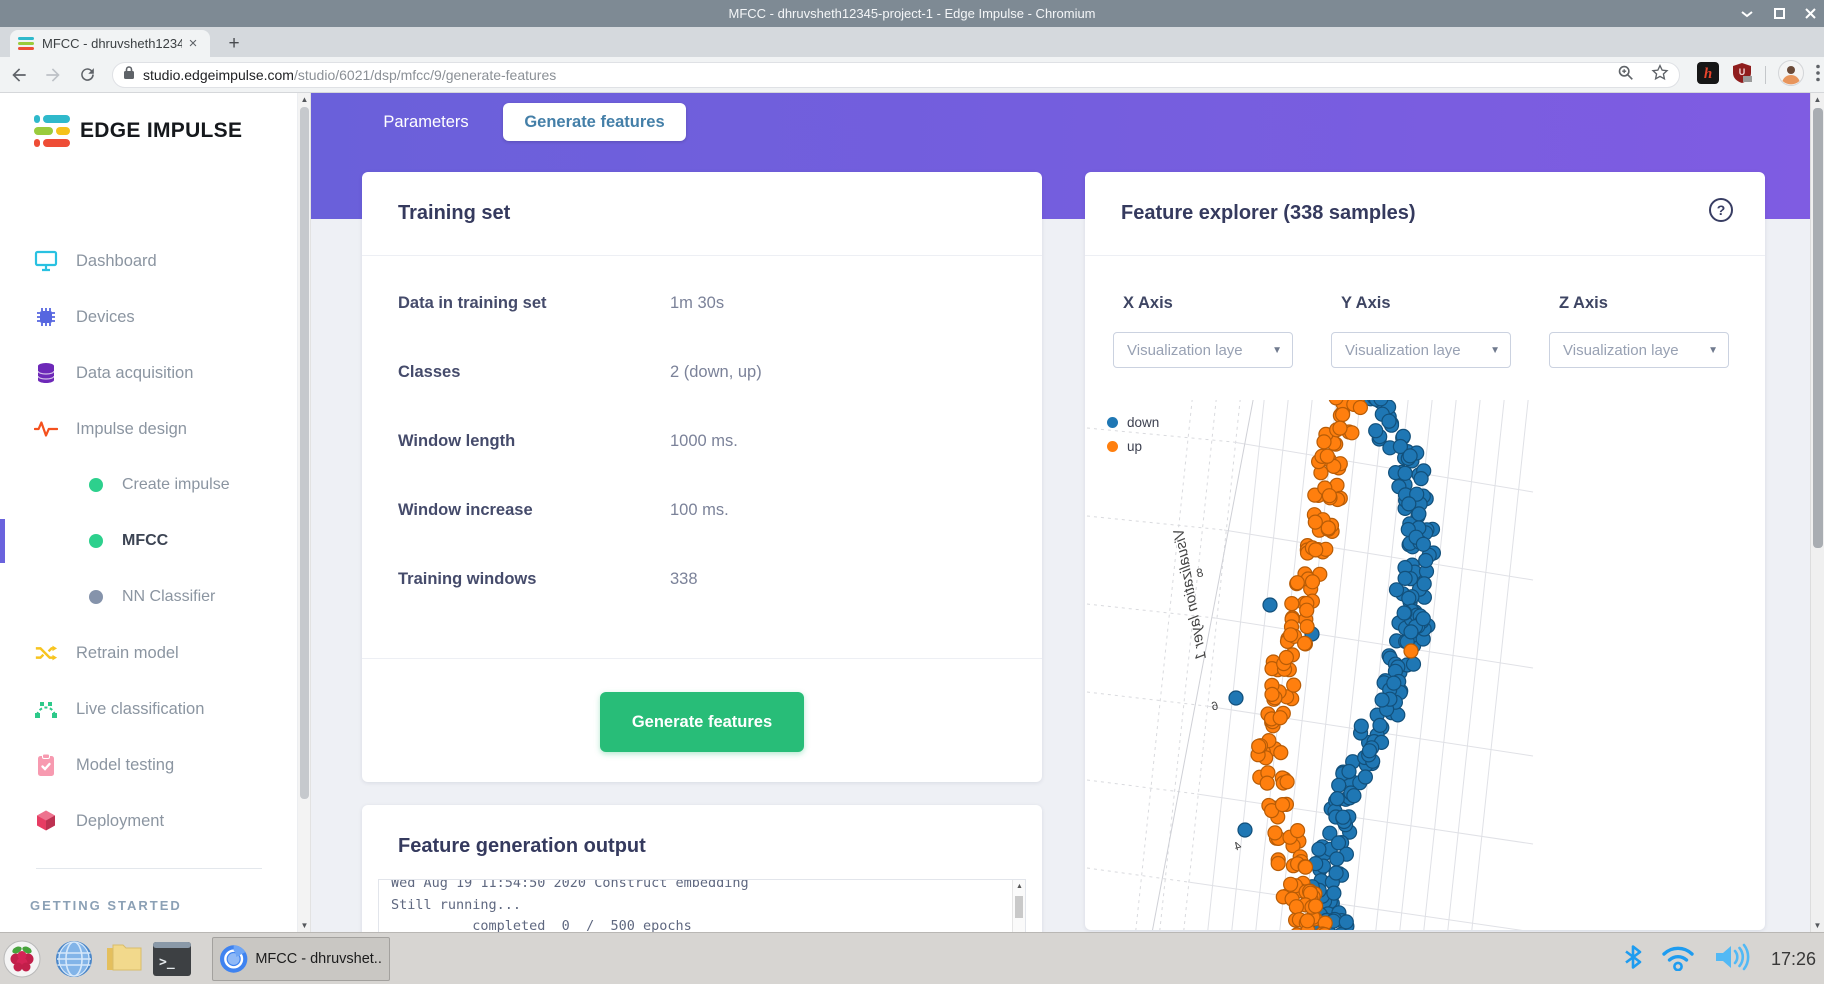 The image size is (1824, 984). Describe the element at coordinates (1660, 75) in the screenshot. I see `bookmark-star-icon` at that location.